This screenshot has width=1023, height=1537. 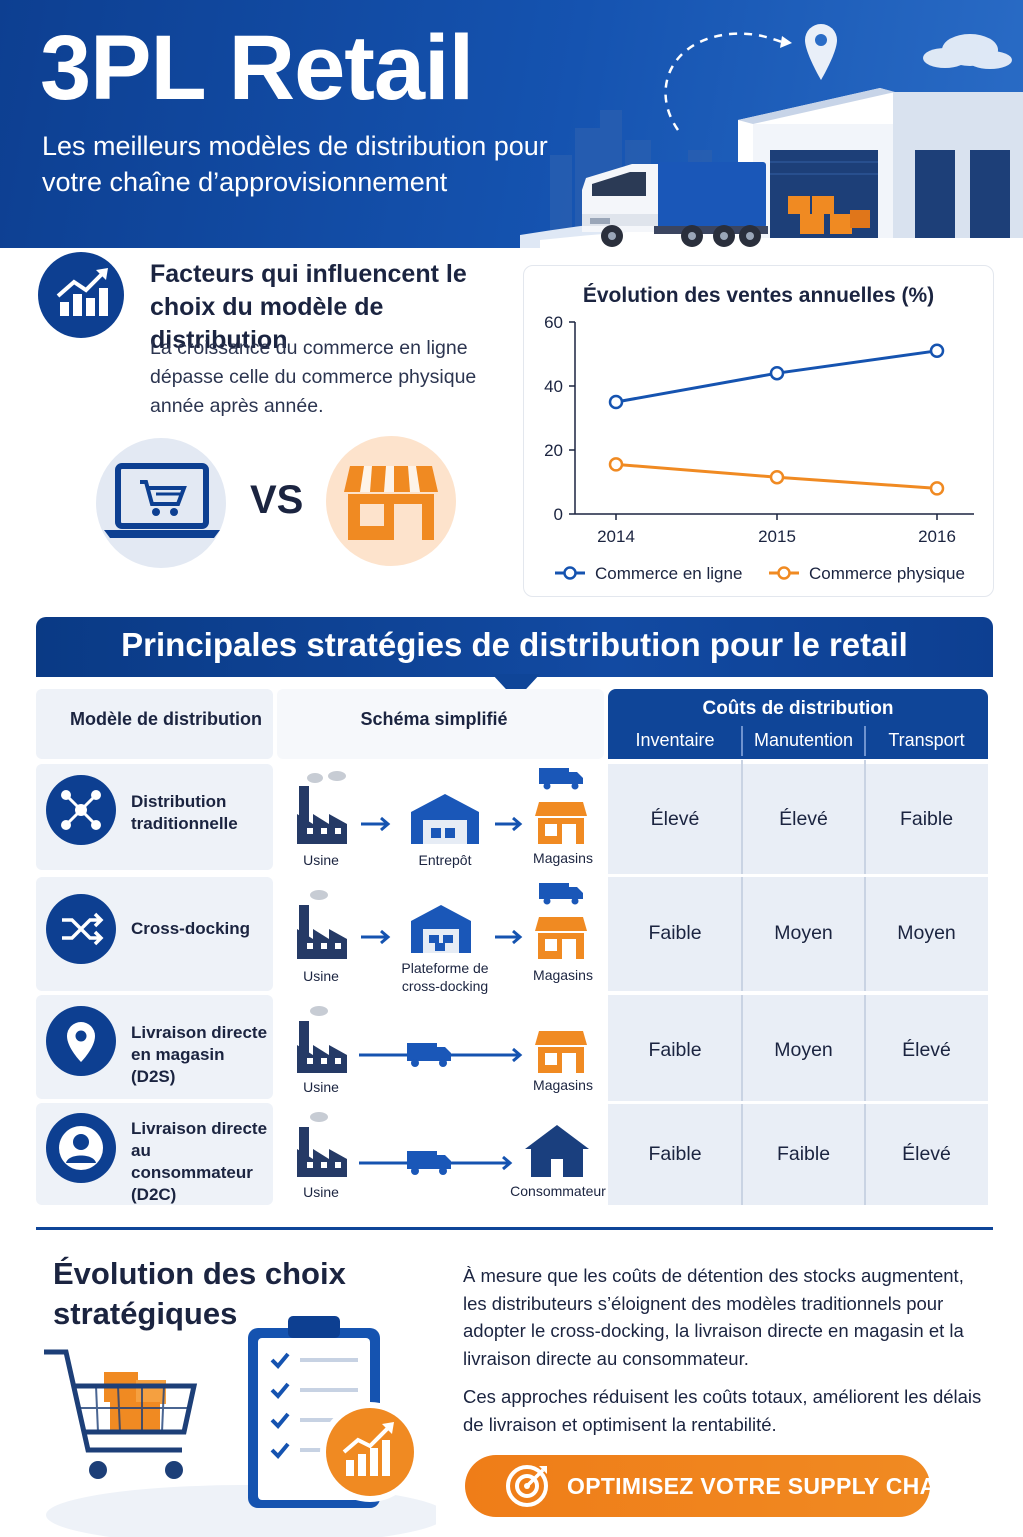 I want to click on model-label-cross-docking: Cross-docking, so click(x=191, y=928).